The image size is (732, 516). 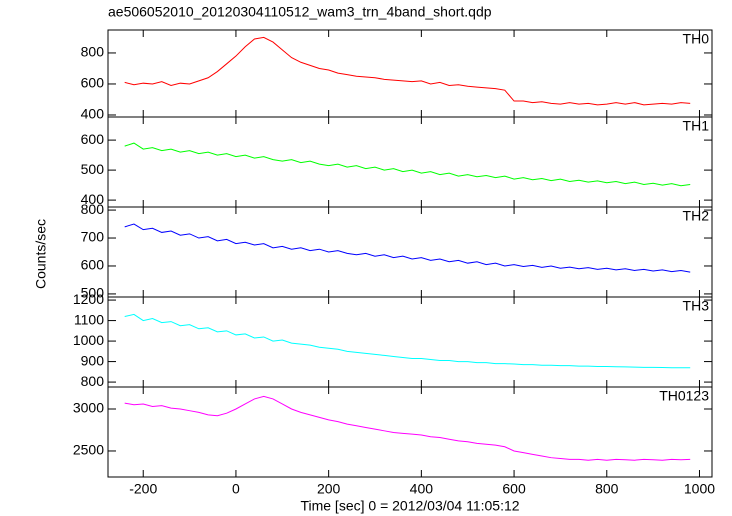 What do you see at coordinates (88, 450) in the screenshot?
I see `y-tick-label: 2500` at bounding box center [88, 450].